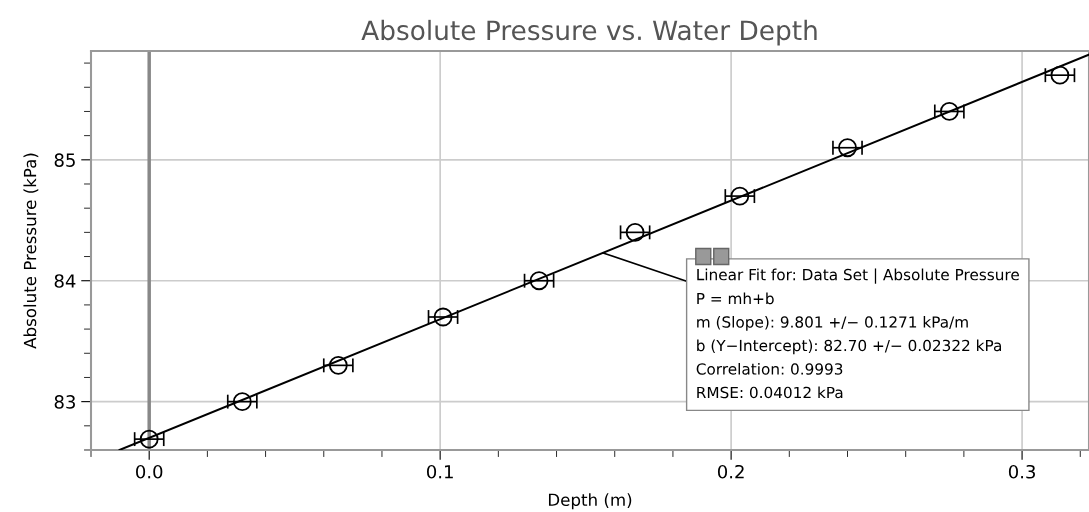 The height and width of the screenshot is (512, 1089). Describe the element at coordinates (589, 32) in the screenshot. I see `chart-title: Absolute Pressure vs. Water Depth` at that location.